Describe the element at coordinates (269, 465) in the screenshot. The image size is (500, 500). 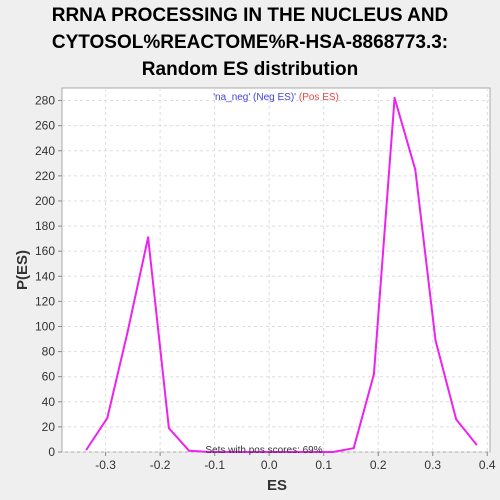
I see `x-tick-label: 0.0` at that location.